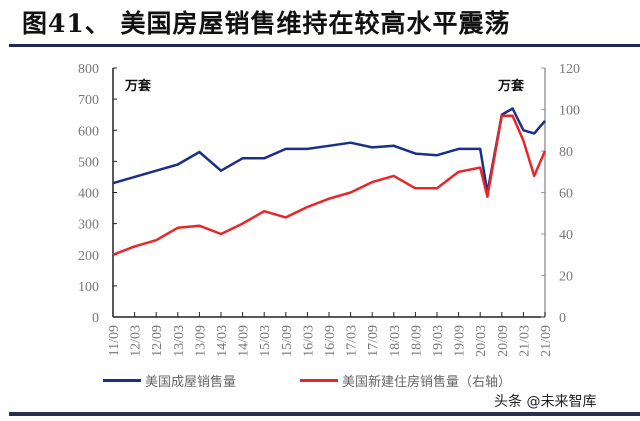  I want to click on y-left-tick-label: 800, so click(88, 69).